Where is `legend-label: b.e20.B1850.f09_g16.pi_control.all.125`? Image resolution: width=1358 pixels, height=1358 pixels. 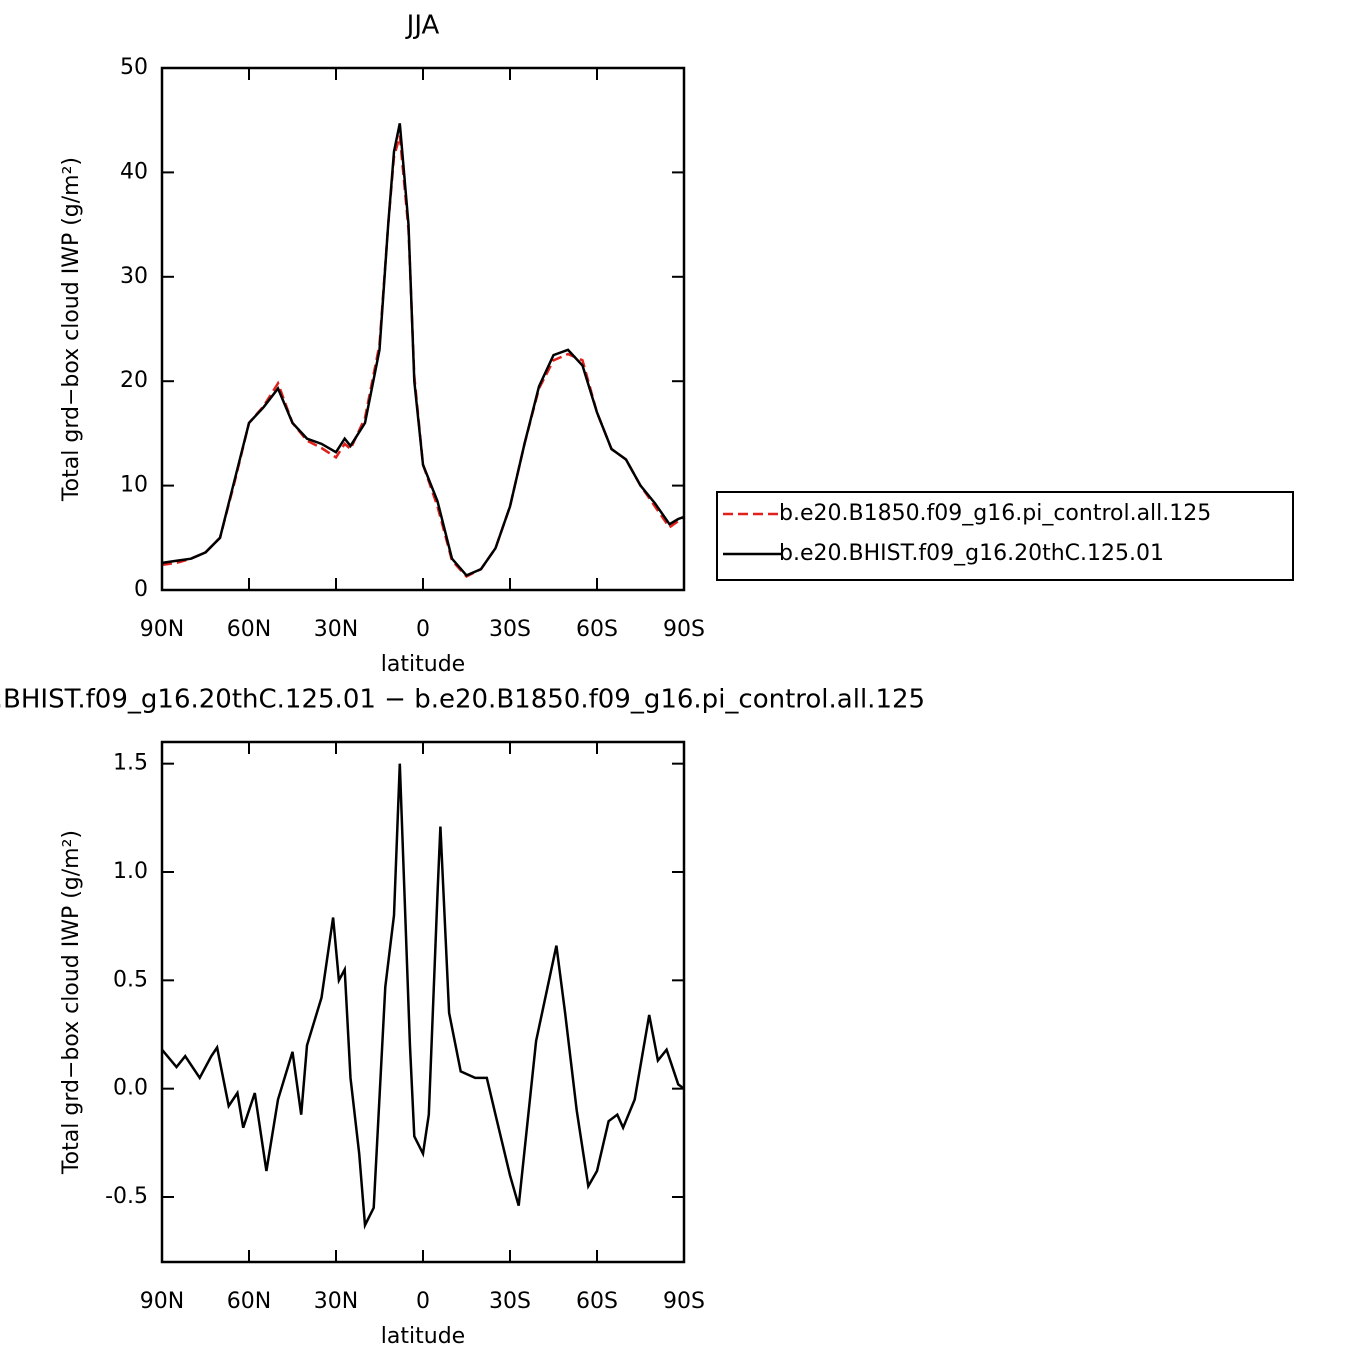
legend-label: b.e20.B1850.f09_g16.pi_control.all.125 is located at coordinates (995, 513).